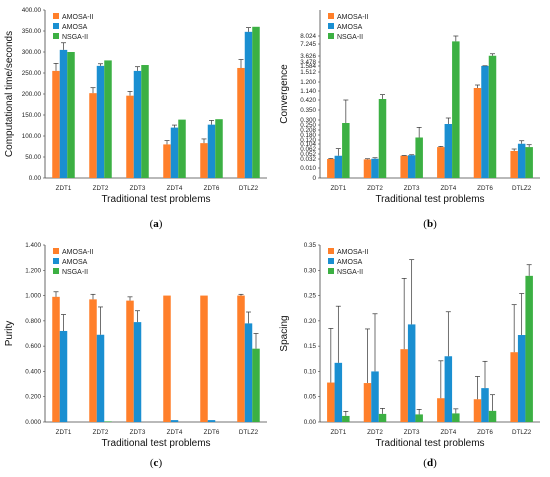 The height and width of the screenshot is (477, 550). What do you see at coordinates (32, 10) in the screenshot?
I see `y-tick-label: 400.00` at bounding box center [32, 10].